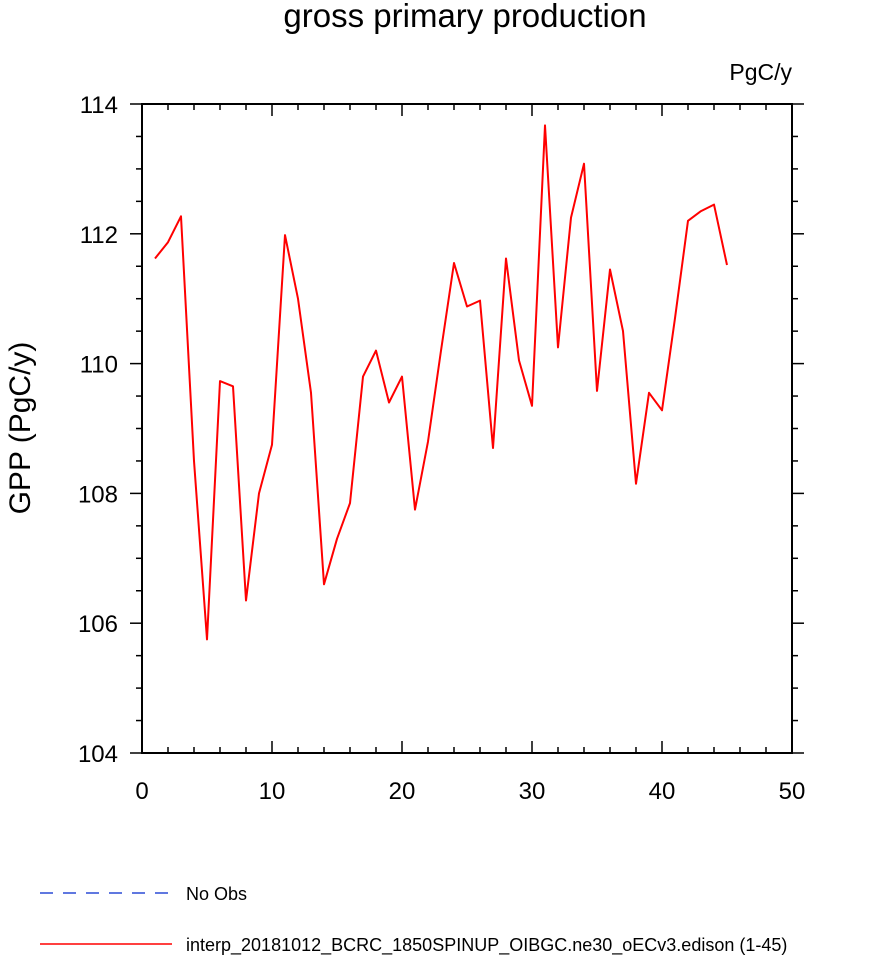 The height and width of the screenshot is (958, 888). Describe the element at coordinates (99, 365) in the screenshot. I see `y-tick-label: 110` at that location.